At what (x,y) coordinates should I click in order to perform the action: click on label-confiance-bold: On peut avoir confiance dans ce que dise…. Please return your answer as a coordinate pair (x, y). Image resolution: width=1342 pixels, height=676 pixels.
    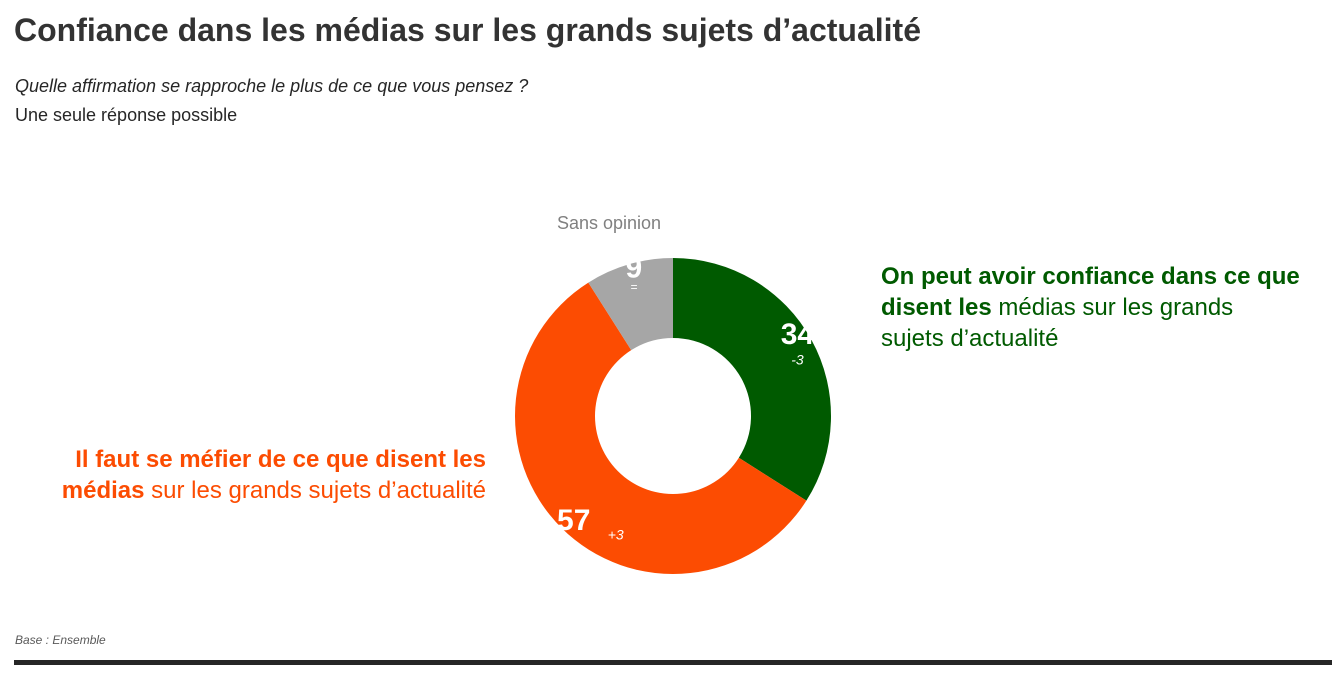
    Looking at the image, I should click on (1090, 292).